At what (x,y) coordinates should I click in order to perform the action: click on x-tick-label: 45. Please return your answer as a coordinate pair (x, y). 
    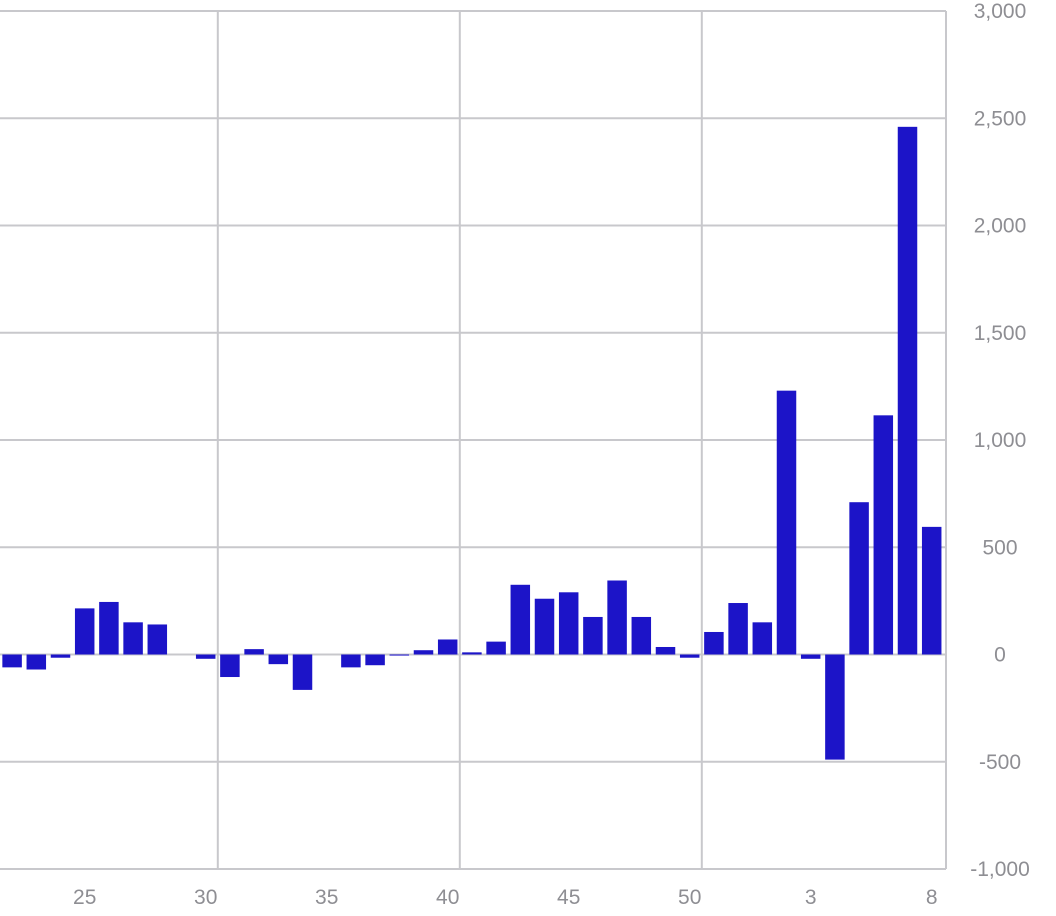
    Looking at the image, I should click on (568, 897).